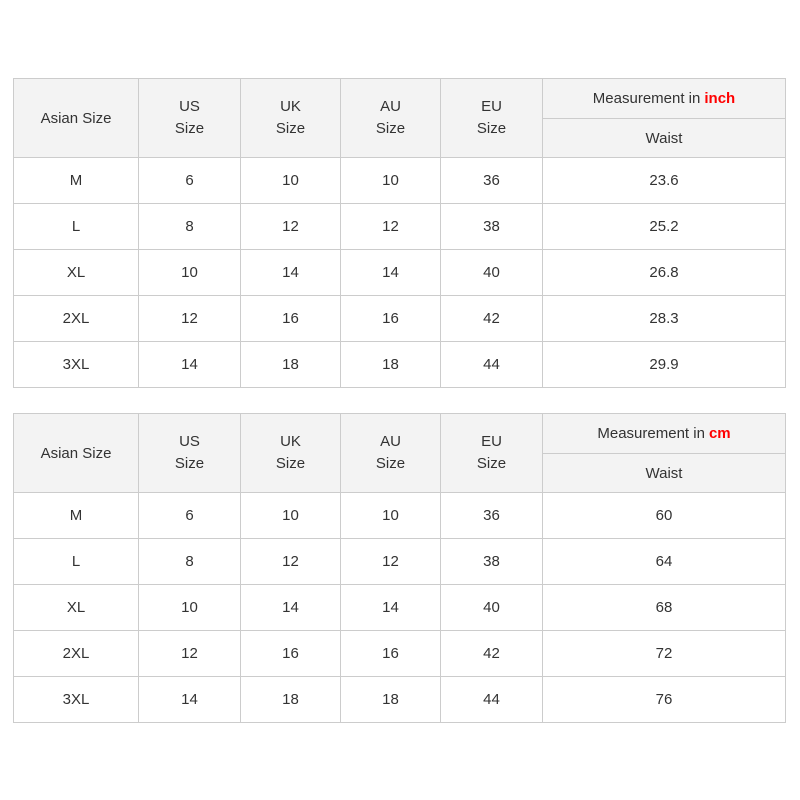  I want to click on measurement-header-inch: Measurement in inch, so click(664, 98).